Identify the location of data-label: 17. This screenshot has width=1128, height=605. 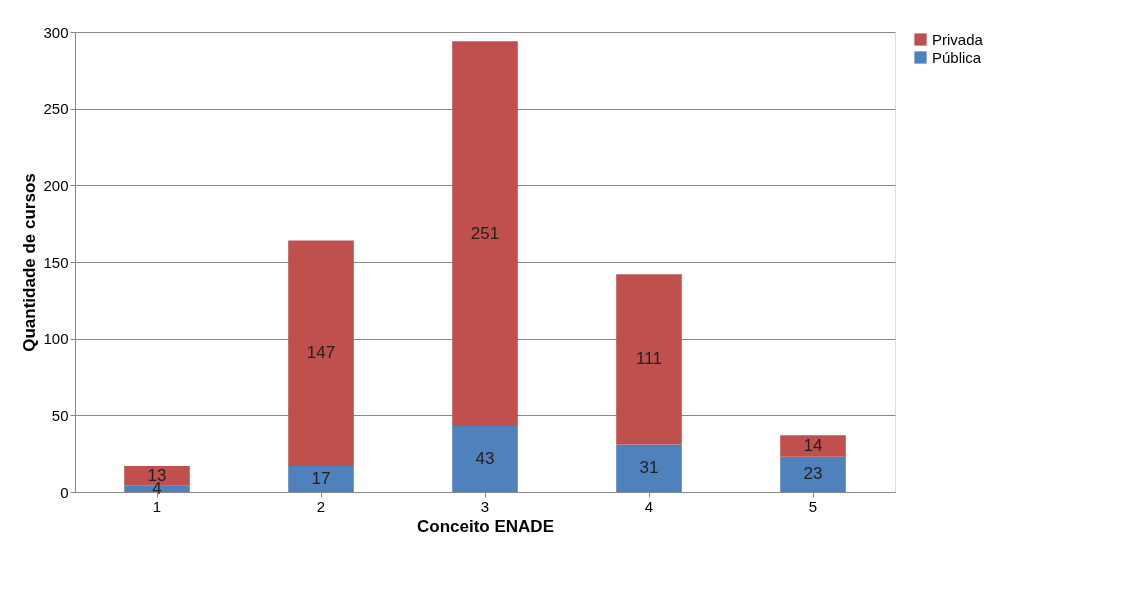
(321, 478).